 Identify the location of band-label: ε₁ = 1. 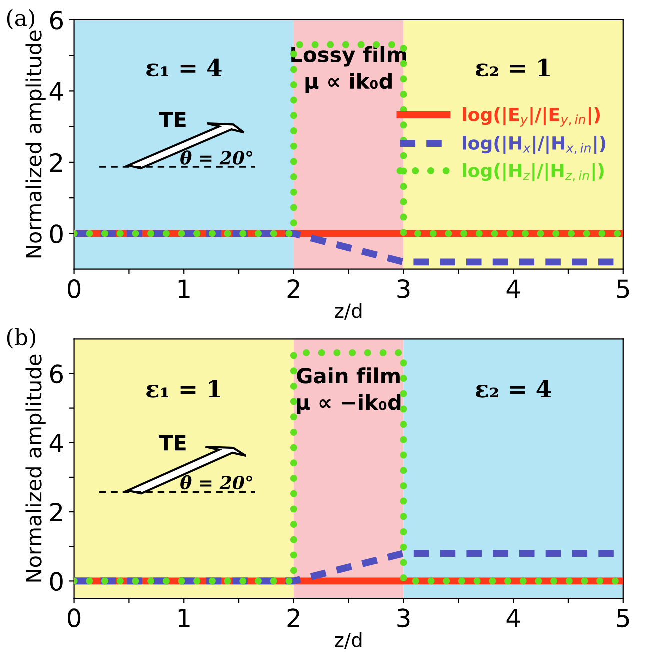
(183, 389).